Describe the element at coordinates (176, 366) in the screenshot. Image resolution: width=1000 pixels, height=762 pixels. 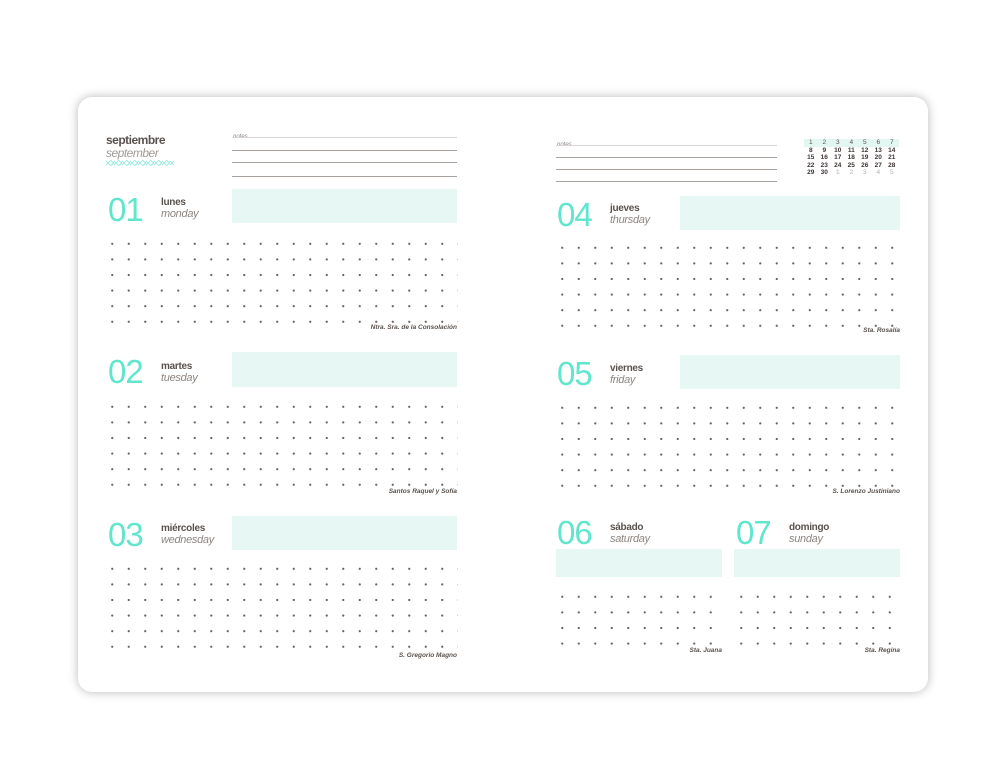
I see `weekday-es: martes` at that location.